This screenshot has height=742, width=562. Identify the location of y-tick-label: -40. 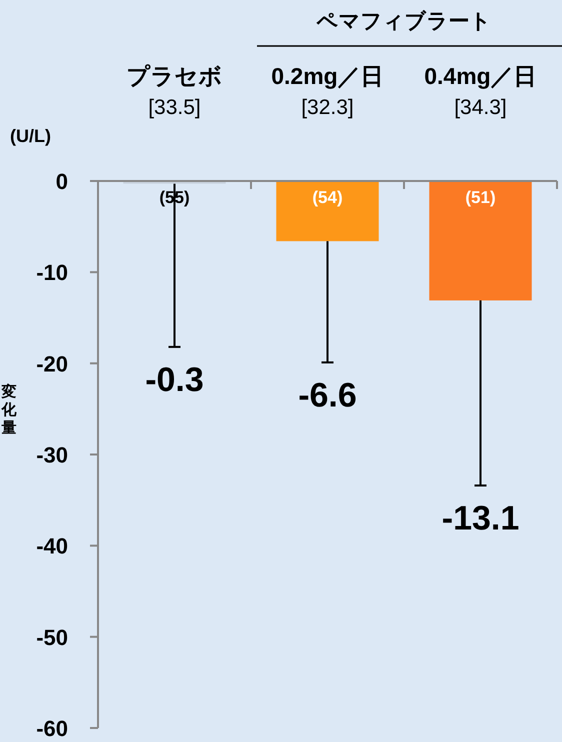
(52, 546).